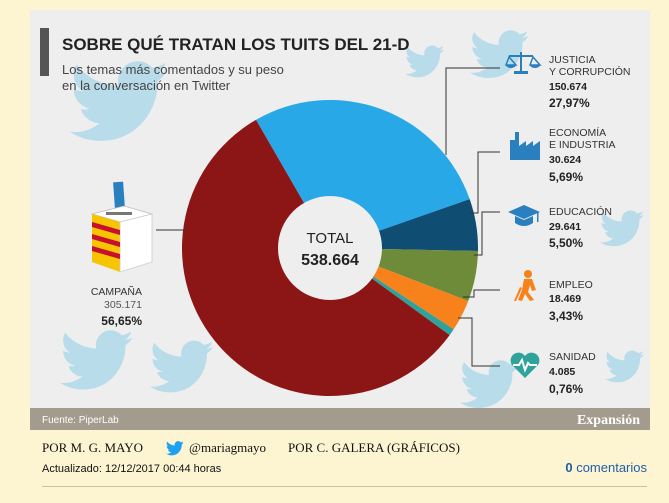  What do you see at coordinates (44, 52) in the screenshot?
I see `title-accent-bar` at bounding box center [44, 52].